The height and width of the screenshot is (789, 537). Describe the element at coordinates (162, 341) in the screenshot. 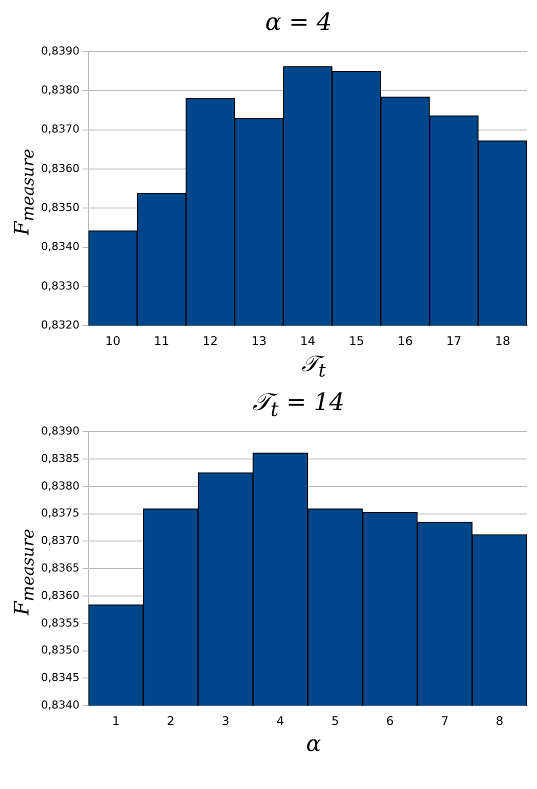

I see `x-tick-label: 11` at that location.